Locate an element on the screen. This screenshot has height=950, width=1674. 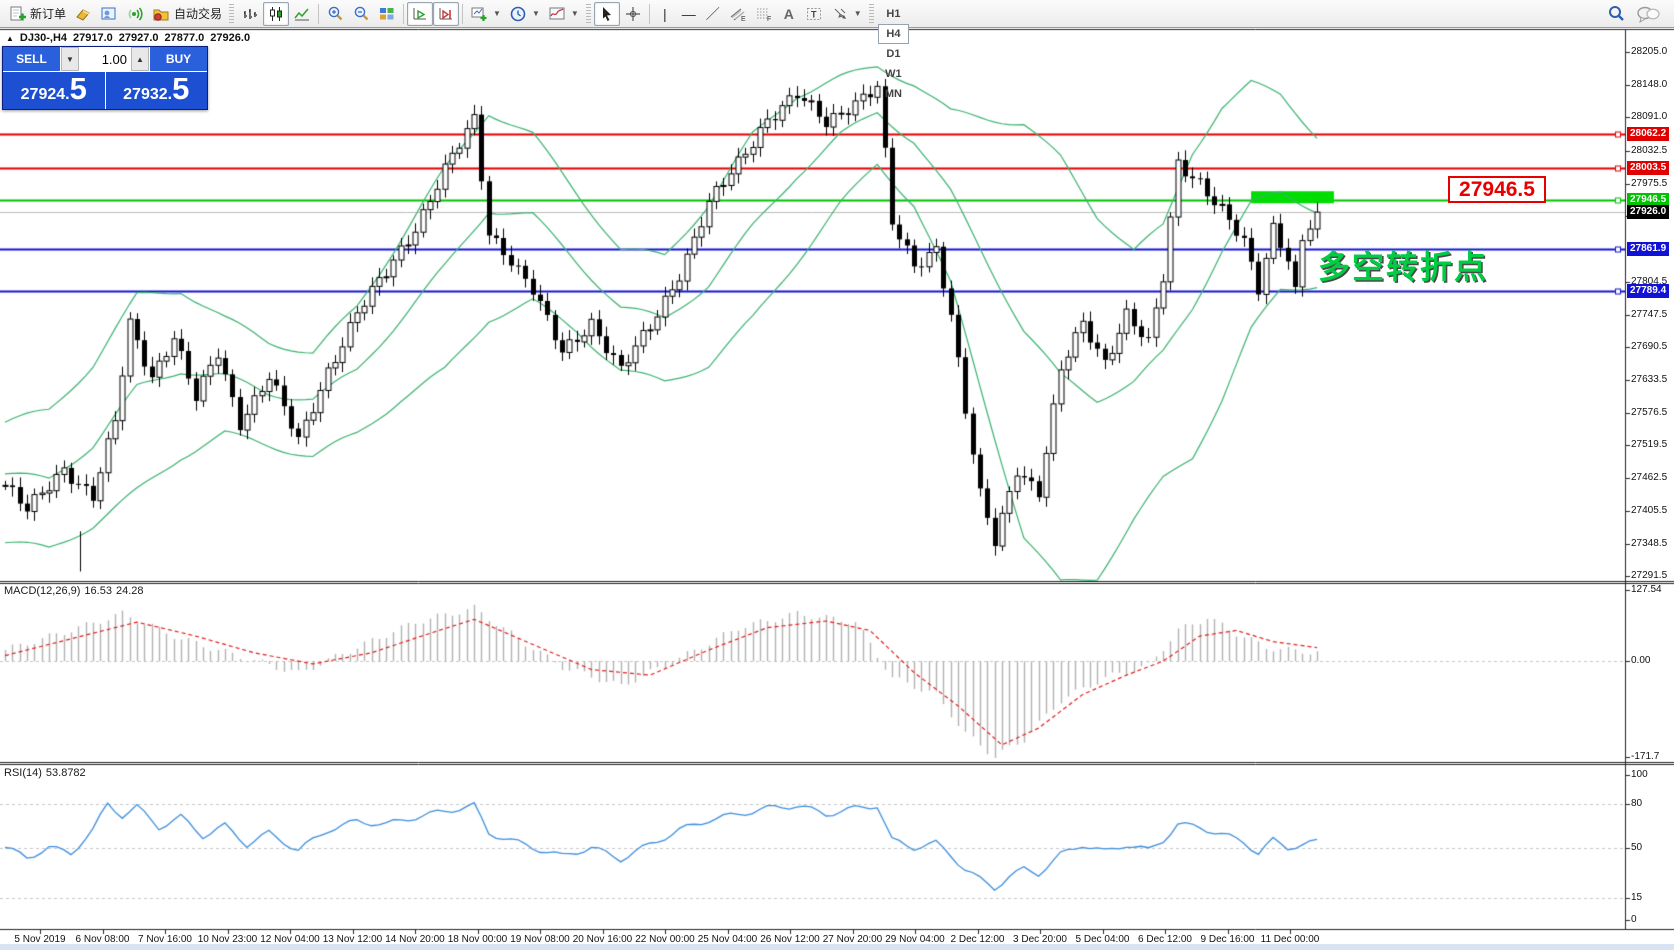
eraser-icon is located at coordinates (83, 14).